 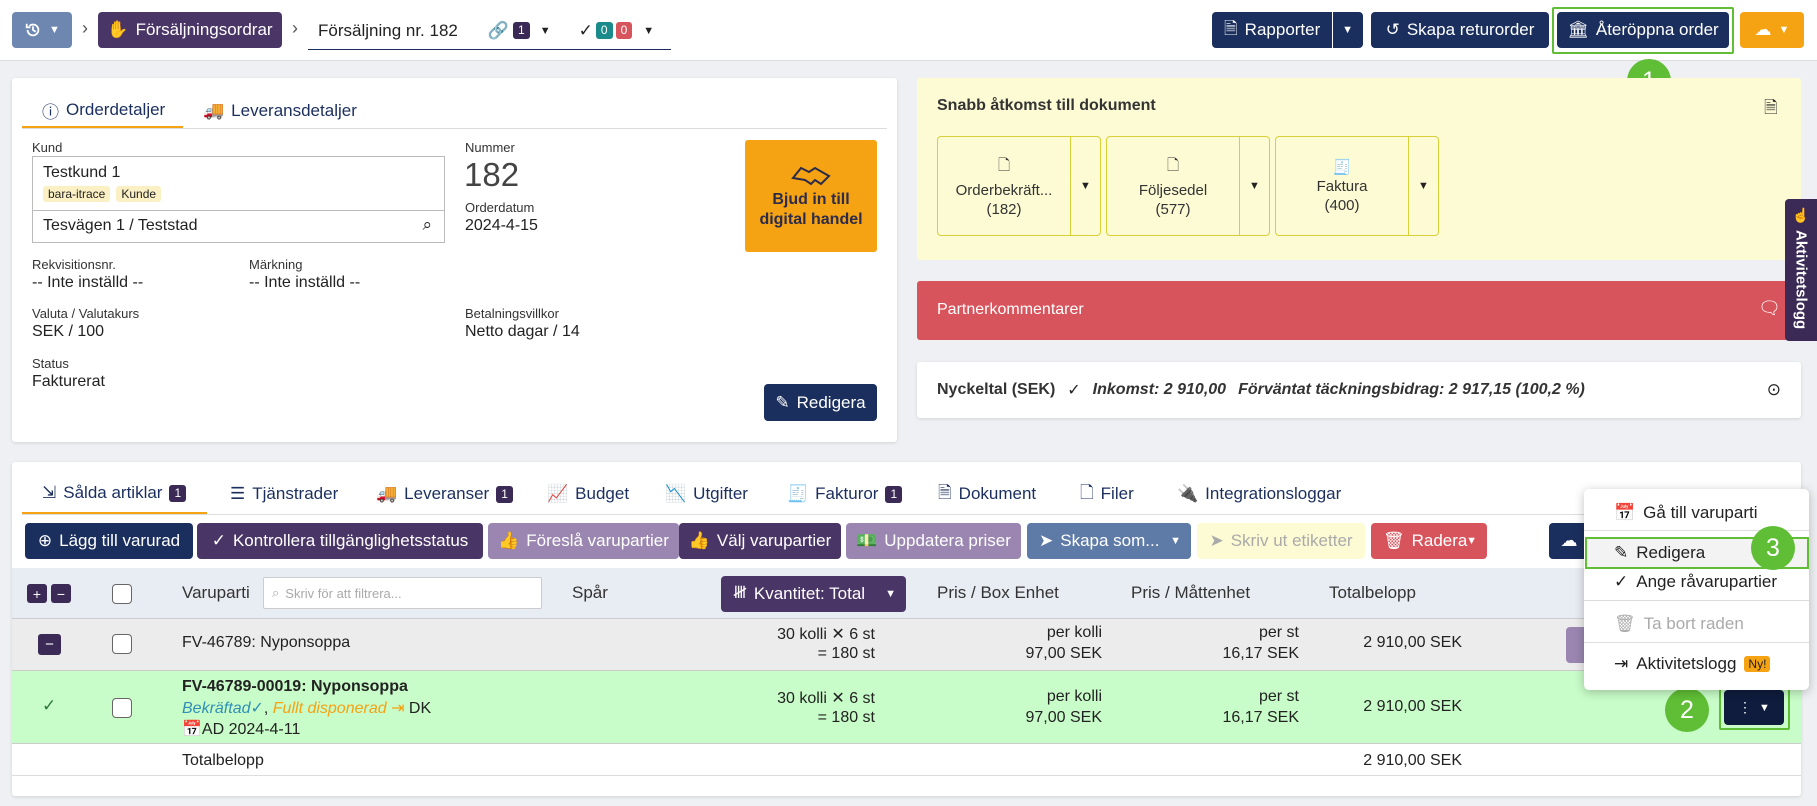 I want to click on linked-docs-indicator: 🔗 1 ▼, so click(x=519, y=31).